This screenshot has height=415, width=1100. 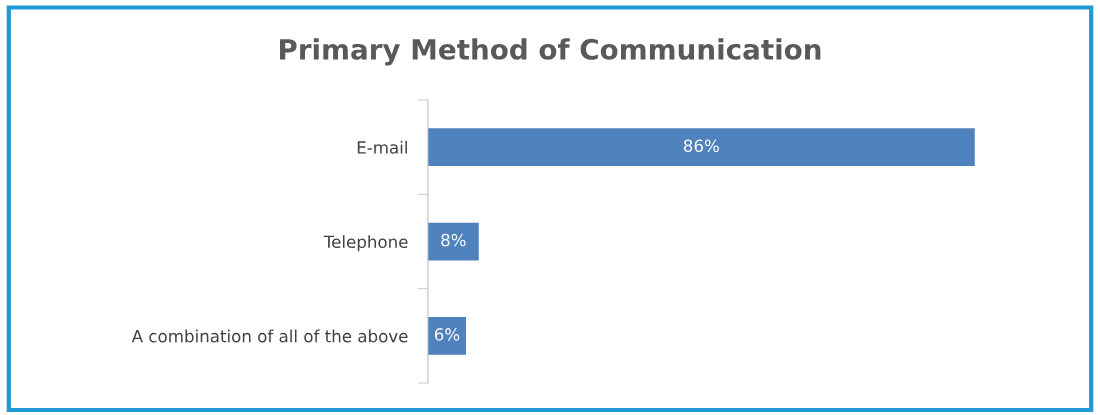 I want to click on y-tick-label: E-mail, so click(x=382, y=147).